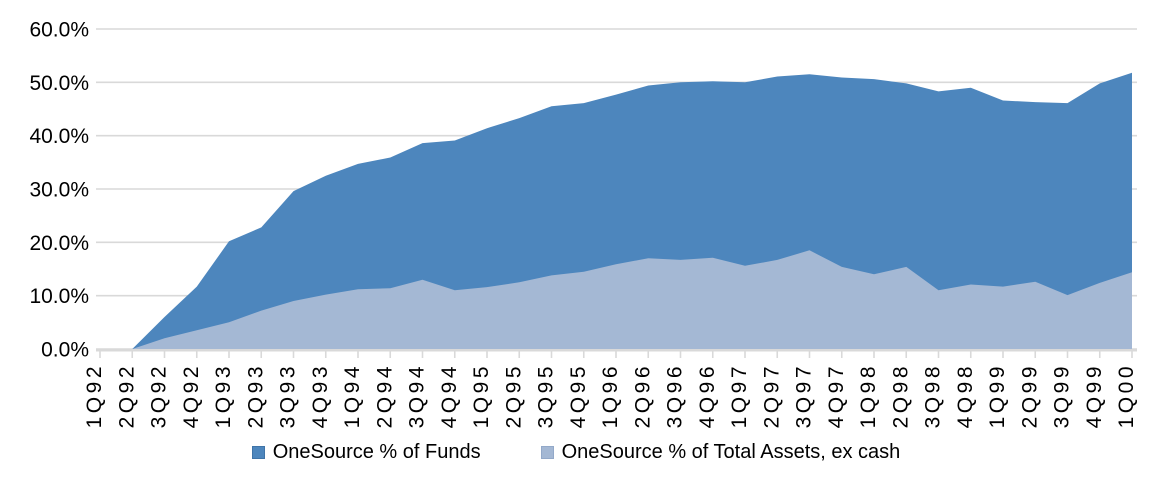 The width and height of the screenshot is (1152, 496). I want to click on x-axis-label: 4Q93, so click(320, 395).